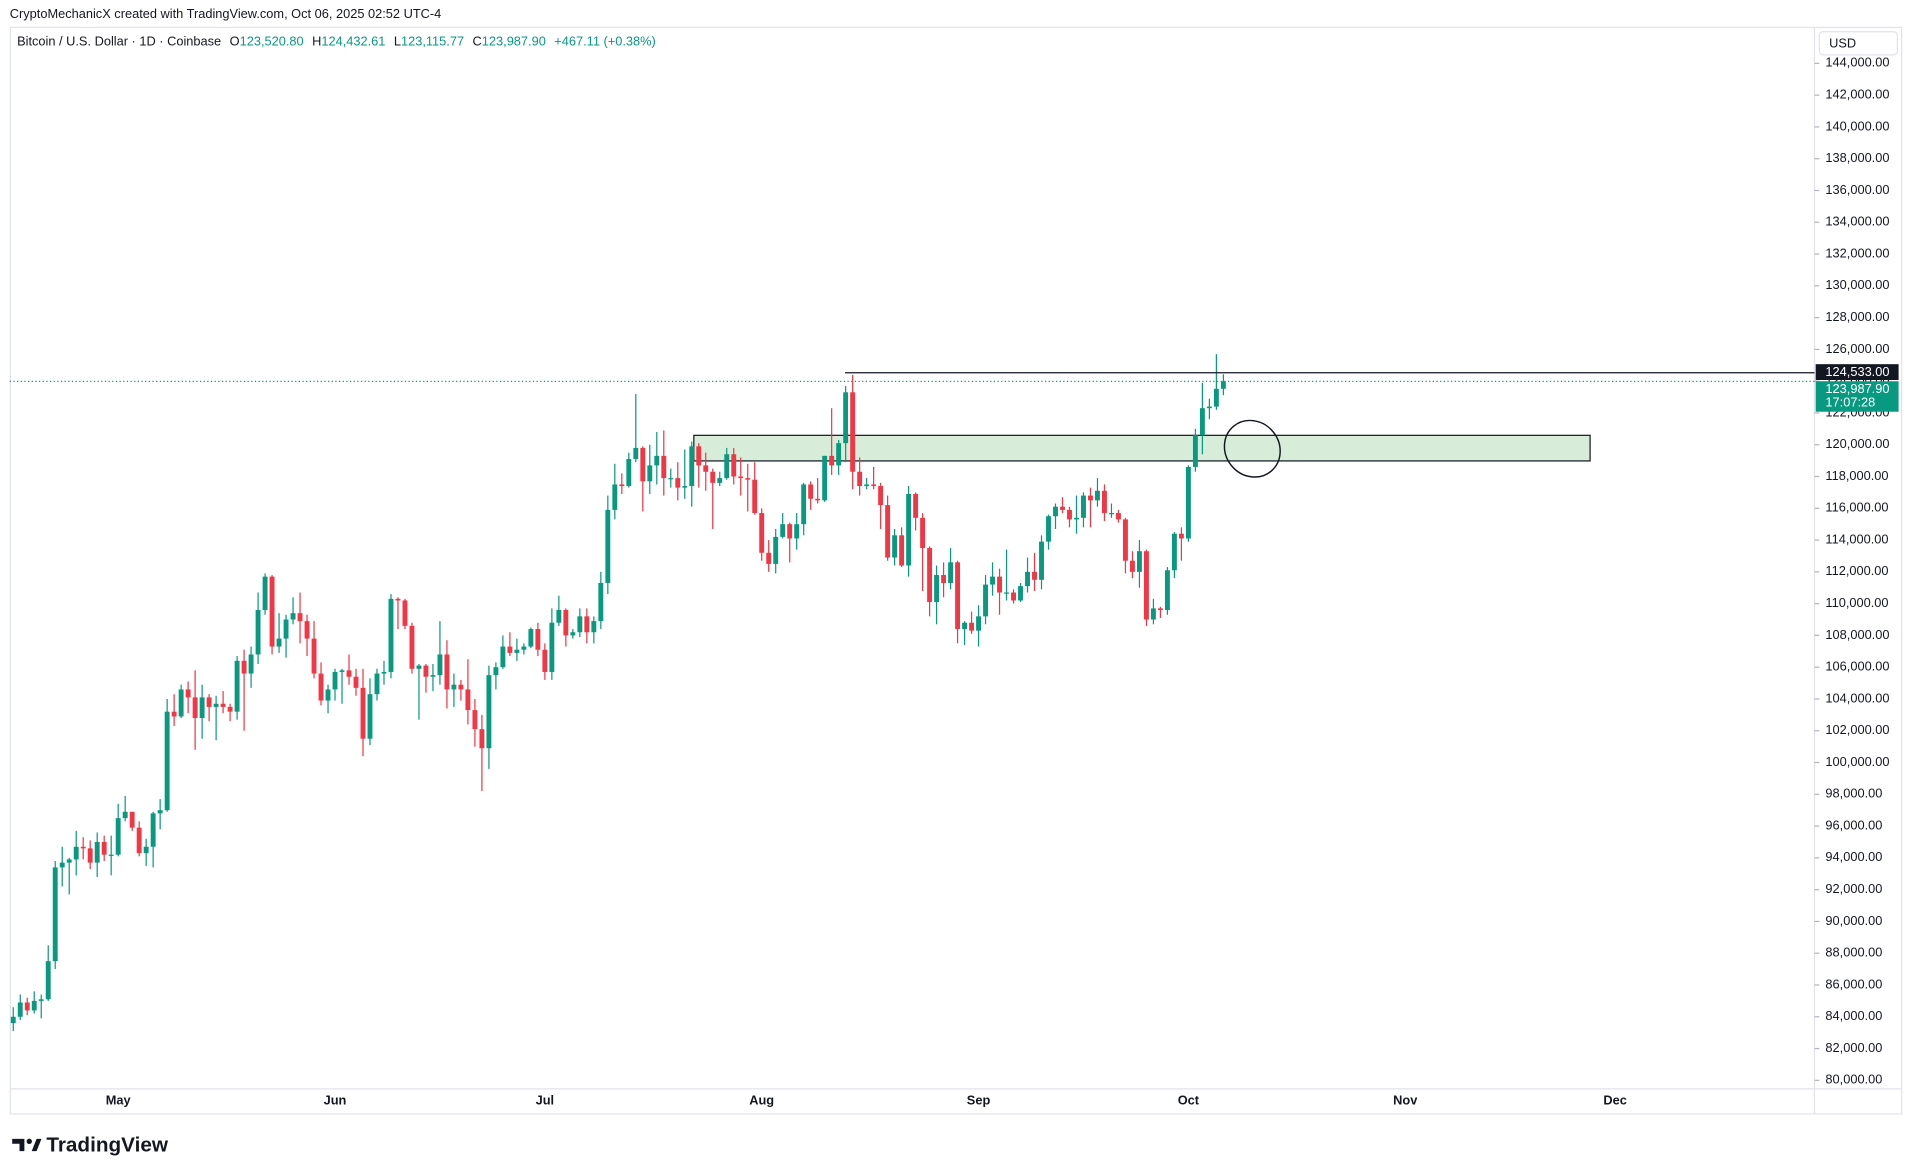 The height and width of the screenshot is (1175, 1912). What do you see at coordinates (1842, 42) in the screenshot?
I see `currency: USD` at bounding box center [1842, 42].